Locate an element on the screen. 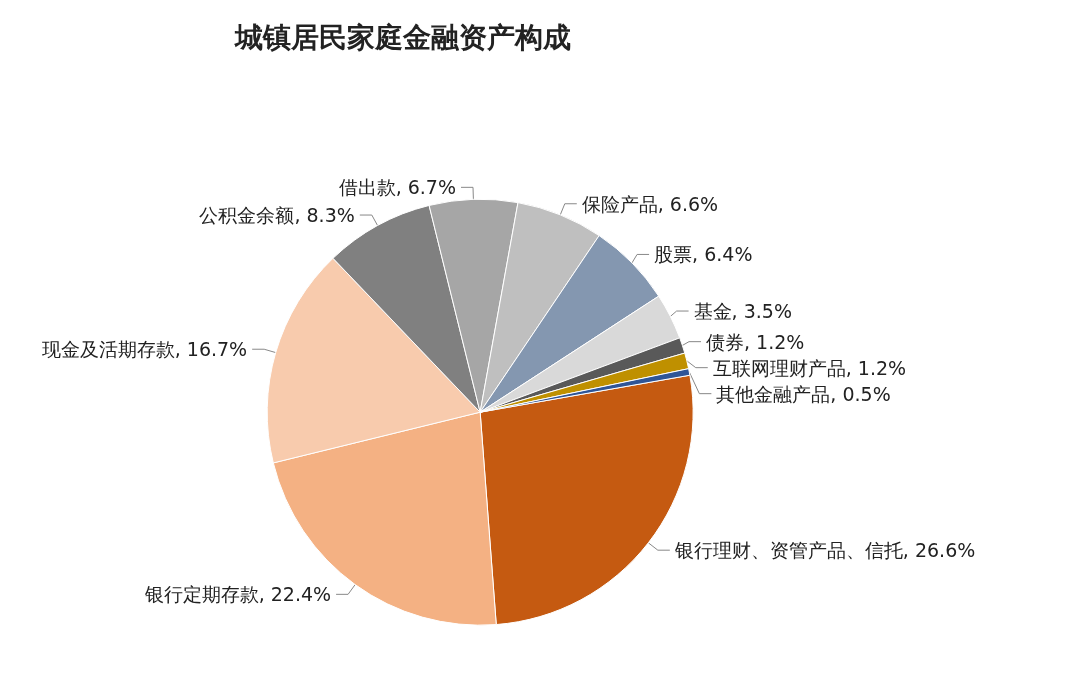  slice-label: 借出款, 6.7% is located at coordinates (397, 187).